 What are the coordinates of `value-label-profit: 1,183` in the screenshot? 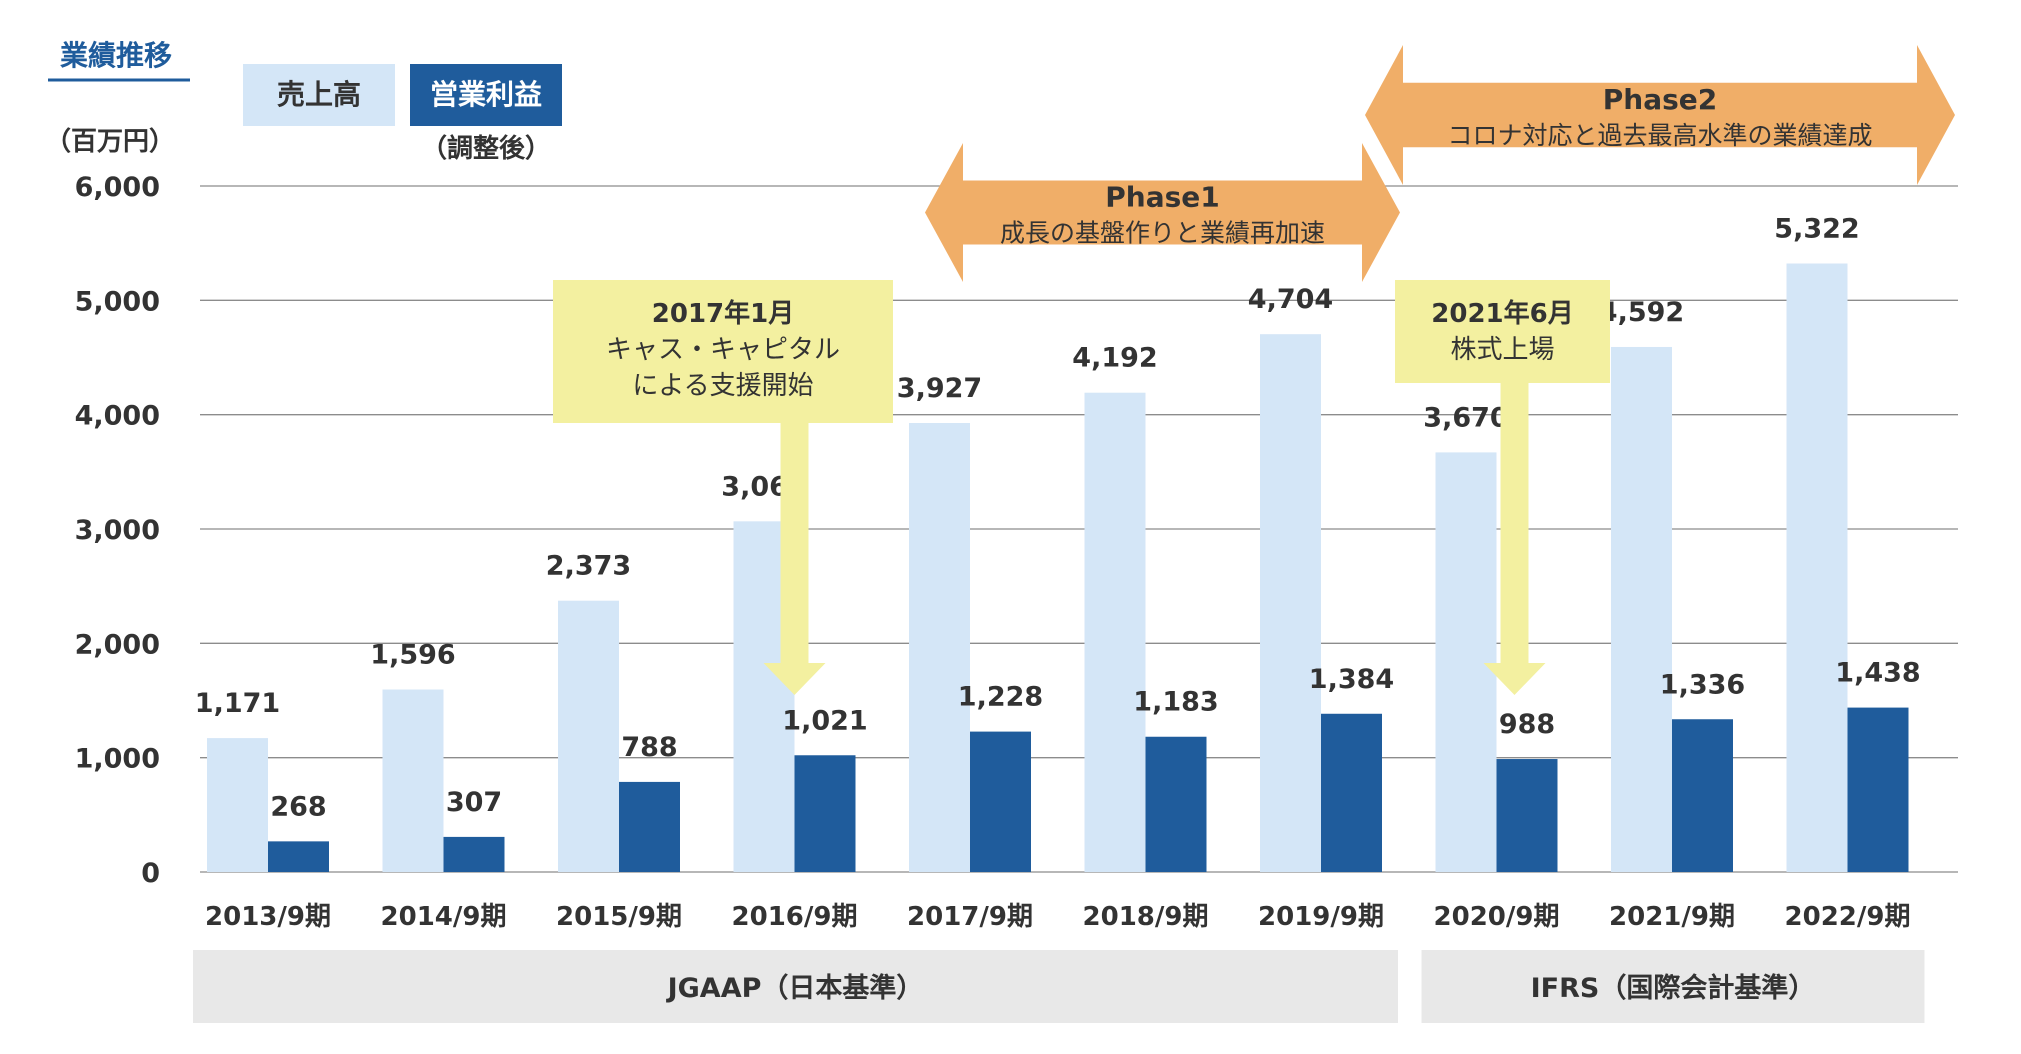 It's located at (1175, 702).